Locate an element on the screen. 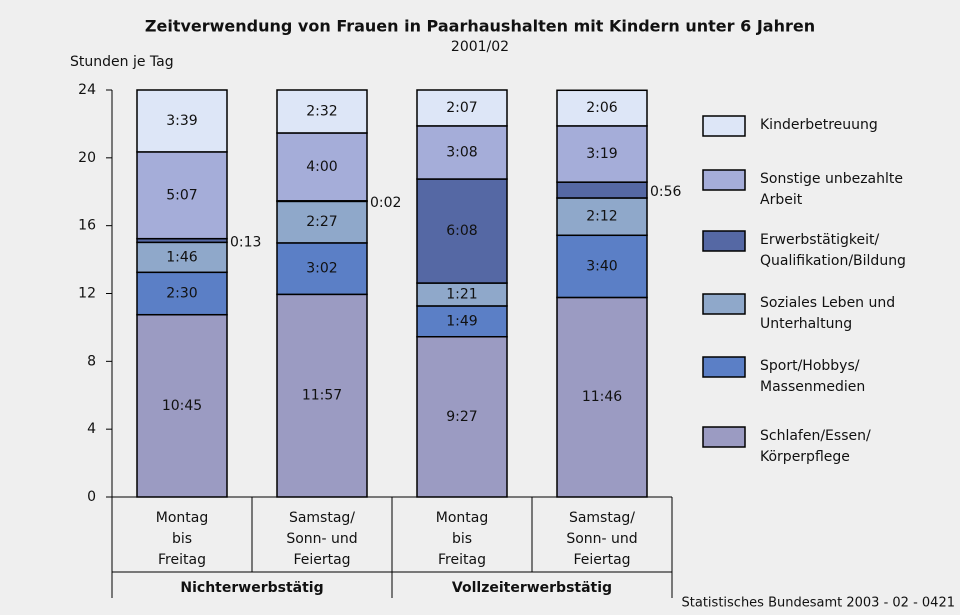 Image resolution: width=960 pixels, height=615 pixels. y-tick-label: 12 is located at coordinates (87, 294).